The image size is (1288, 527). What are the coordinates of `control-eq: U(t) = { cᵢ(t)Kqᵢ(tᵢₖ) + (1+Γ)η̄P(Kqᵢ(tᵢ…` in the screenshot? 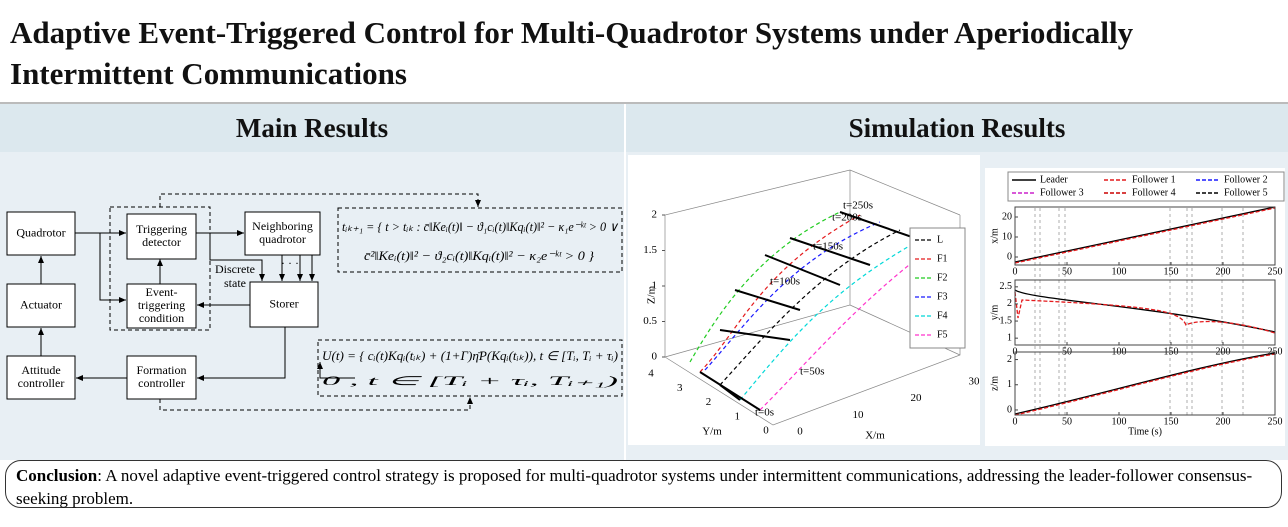 It's located at (470, 356).